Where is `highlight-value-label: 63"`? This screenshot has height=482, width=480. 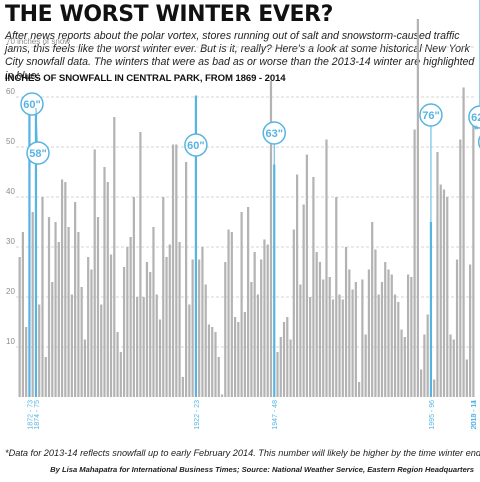
highlight-value-label: 63" is located at coordinates (274, 134).